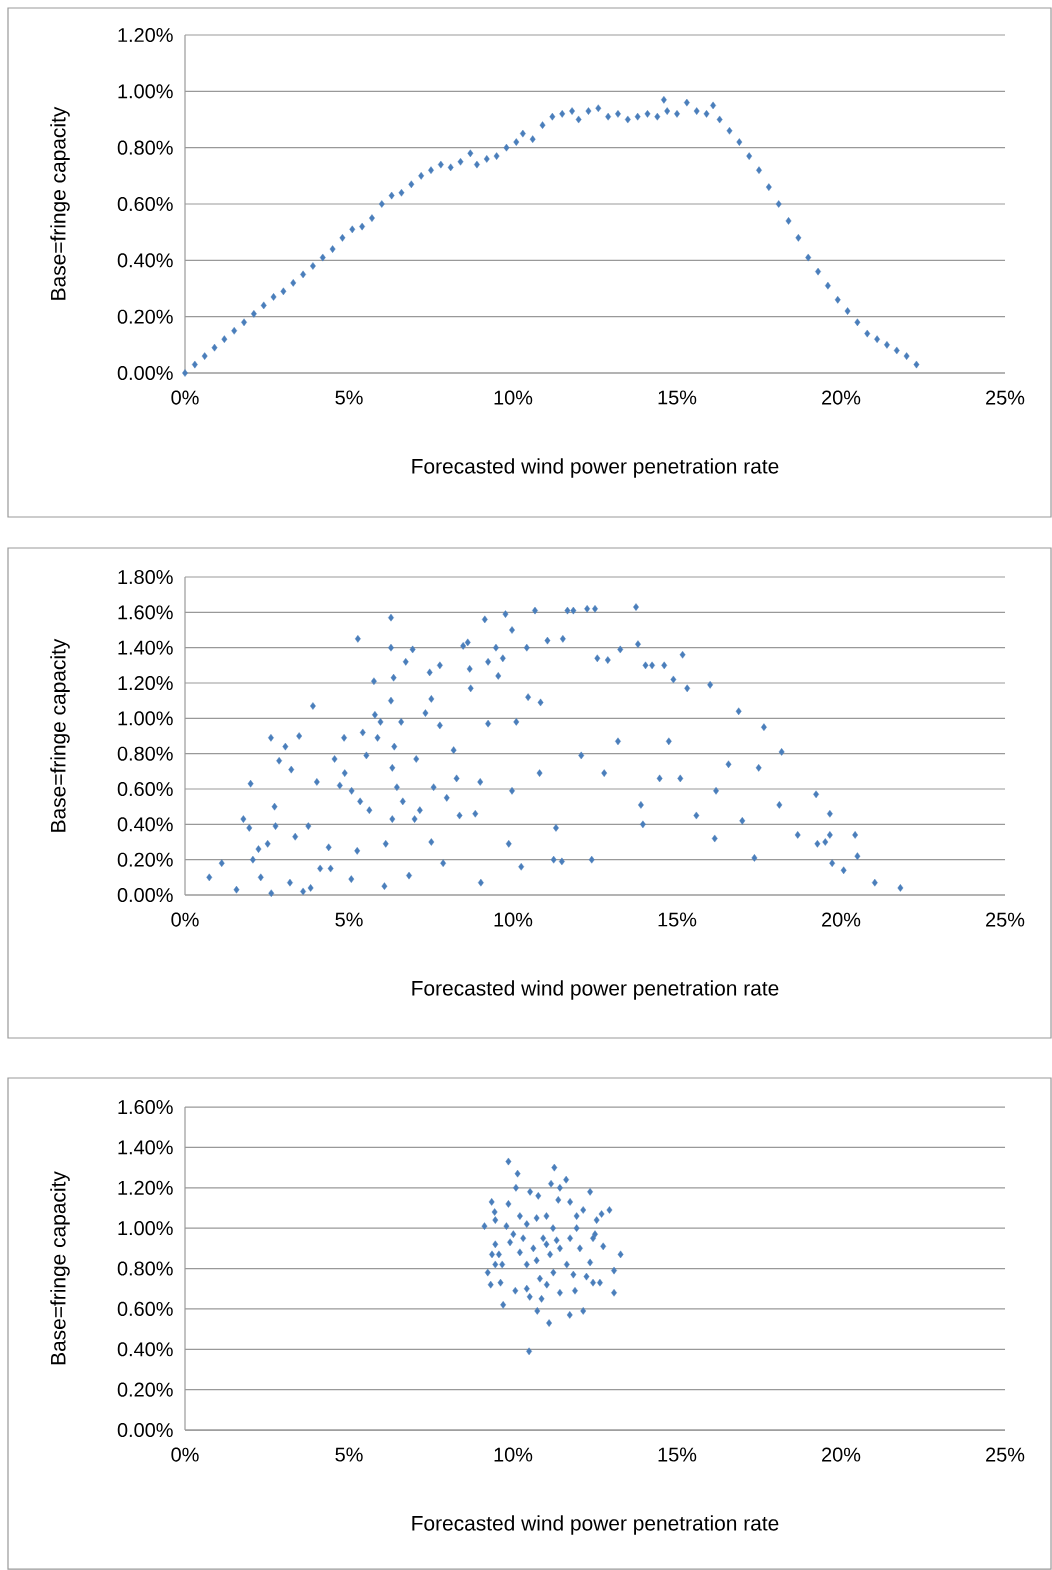  What do you see at coordinates (145, 577) in the screenshot?
I see `y-tick-label: 1.80%` at bounding box center [145, 577].